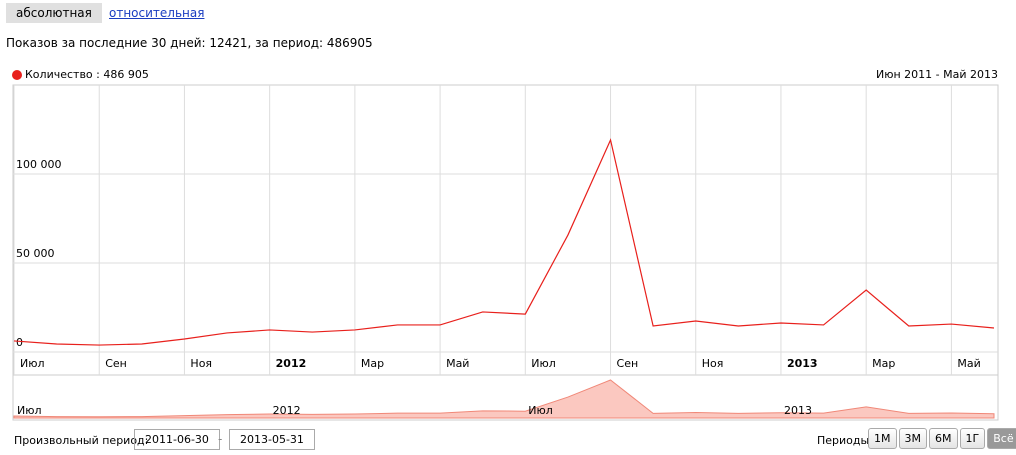 The width and height of the screenshot is (1016, 455). I want to click on tab-link: относительная, so click(157, 13).